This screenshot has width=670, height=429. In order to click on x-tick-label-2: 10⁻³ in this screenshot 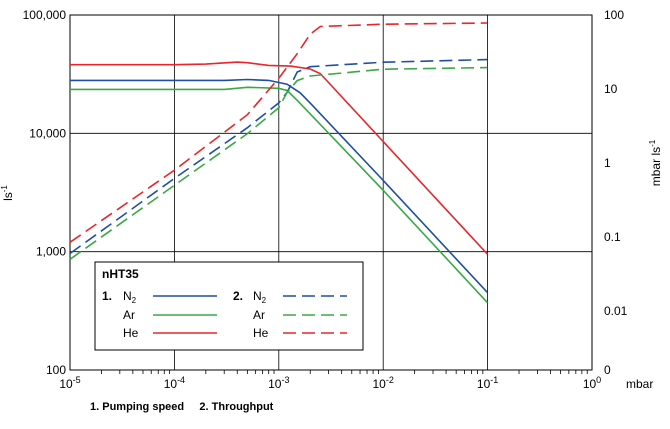, I will do `click(278, 383)`.